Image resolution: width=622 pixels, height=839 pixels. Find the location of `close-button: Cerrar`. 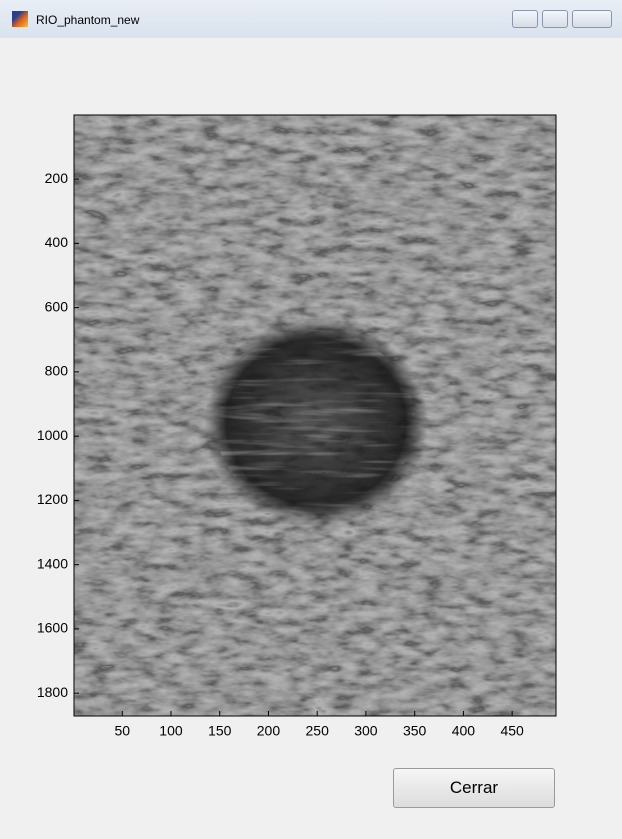

close-button: Cerrar is located at coordinates (474, 788).